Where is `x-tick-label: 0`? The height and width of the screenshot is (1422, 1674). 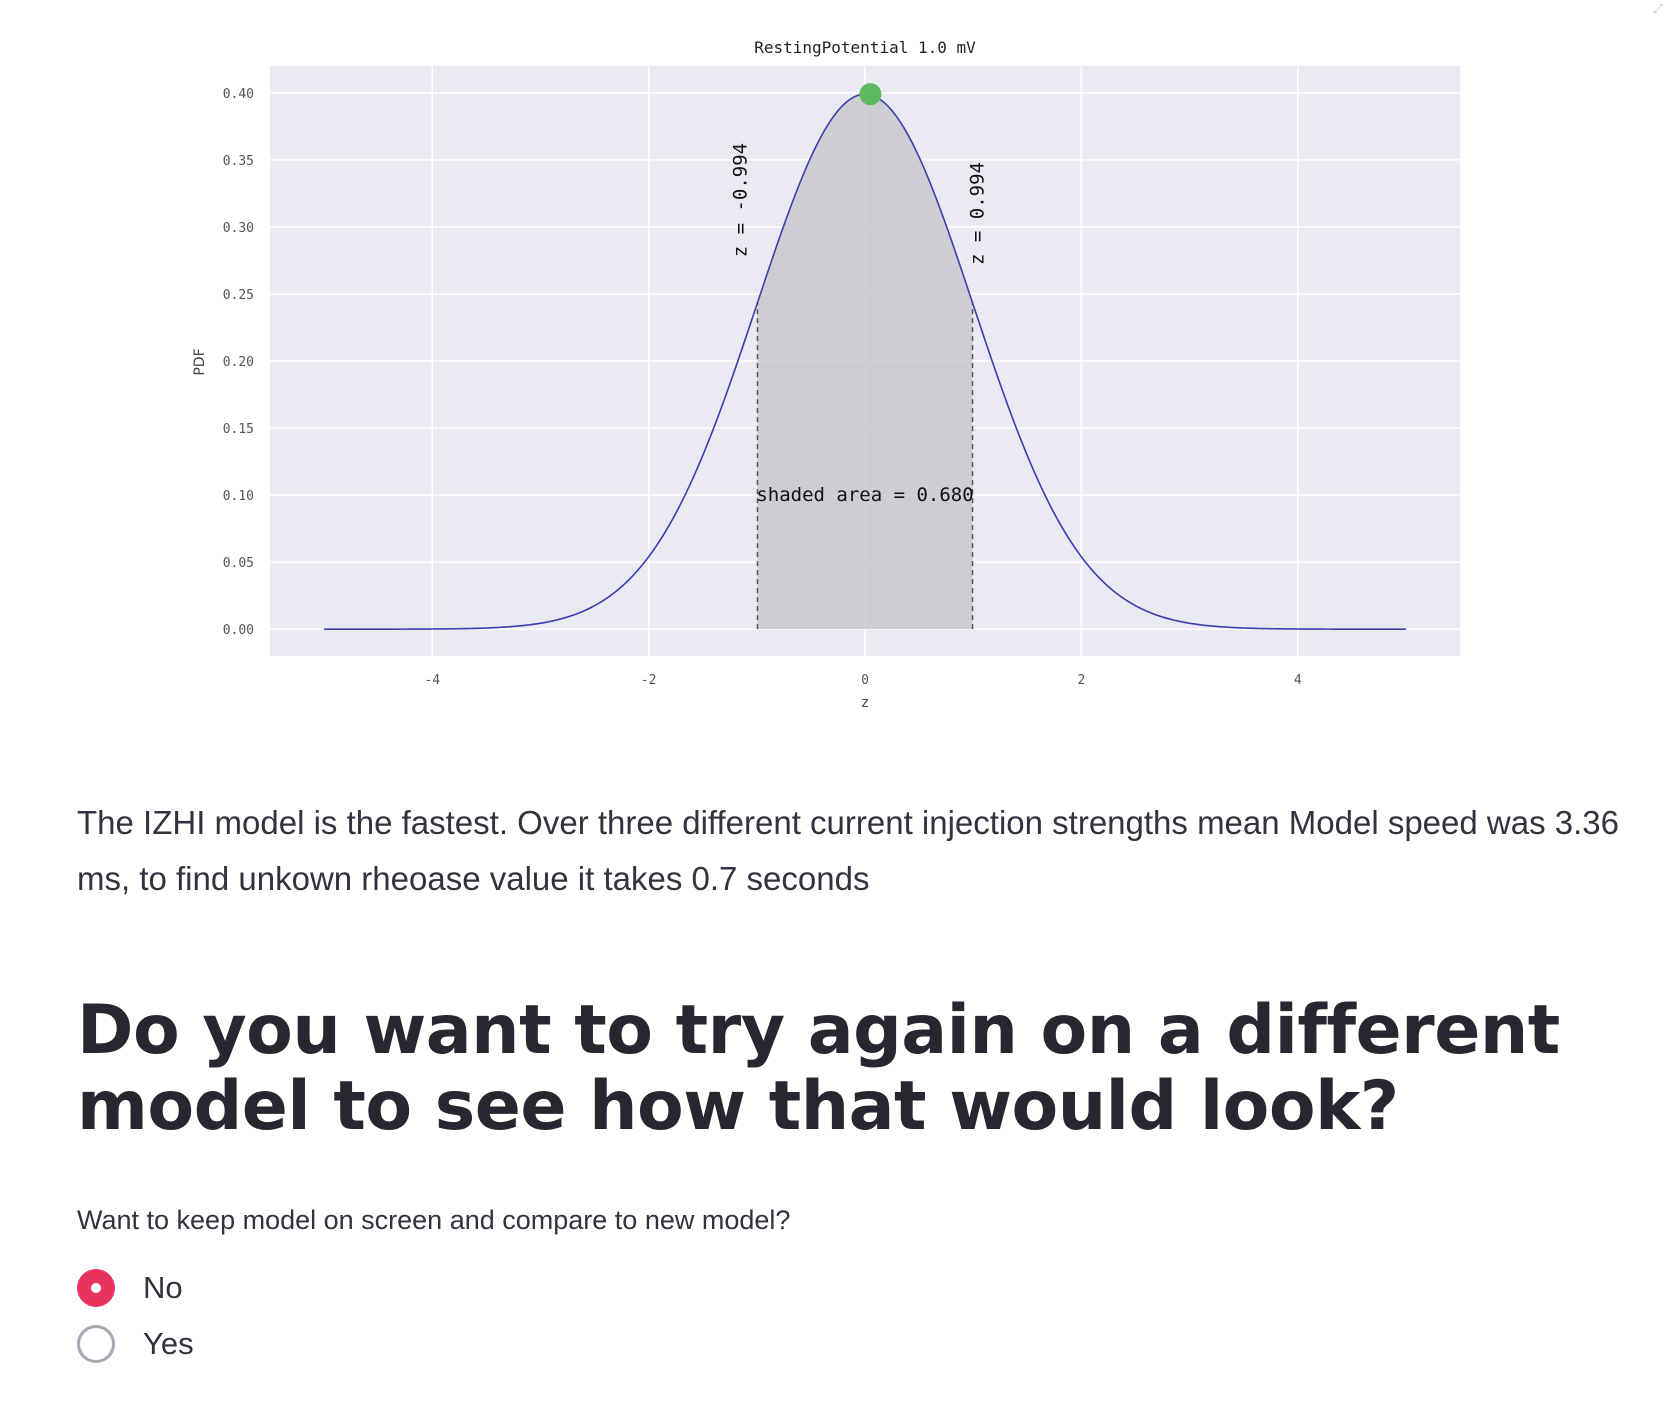 x-tick-label: 0 is located at coordinates (865, 680).